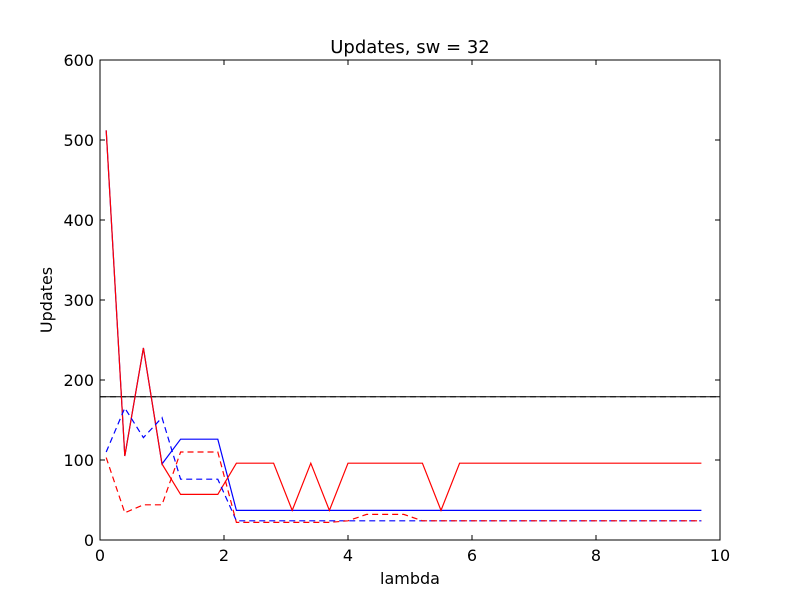  I want to click on chart-title: Updates, sw = 32, so click(410, 47).